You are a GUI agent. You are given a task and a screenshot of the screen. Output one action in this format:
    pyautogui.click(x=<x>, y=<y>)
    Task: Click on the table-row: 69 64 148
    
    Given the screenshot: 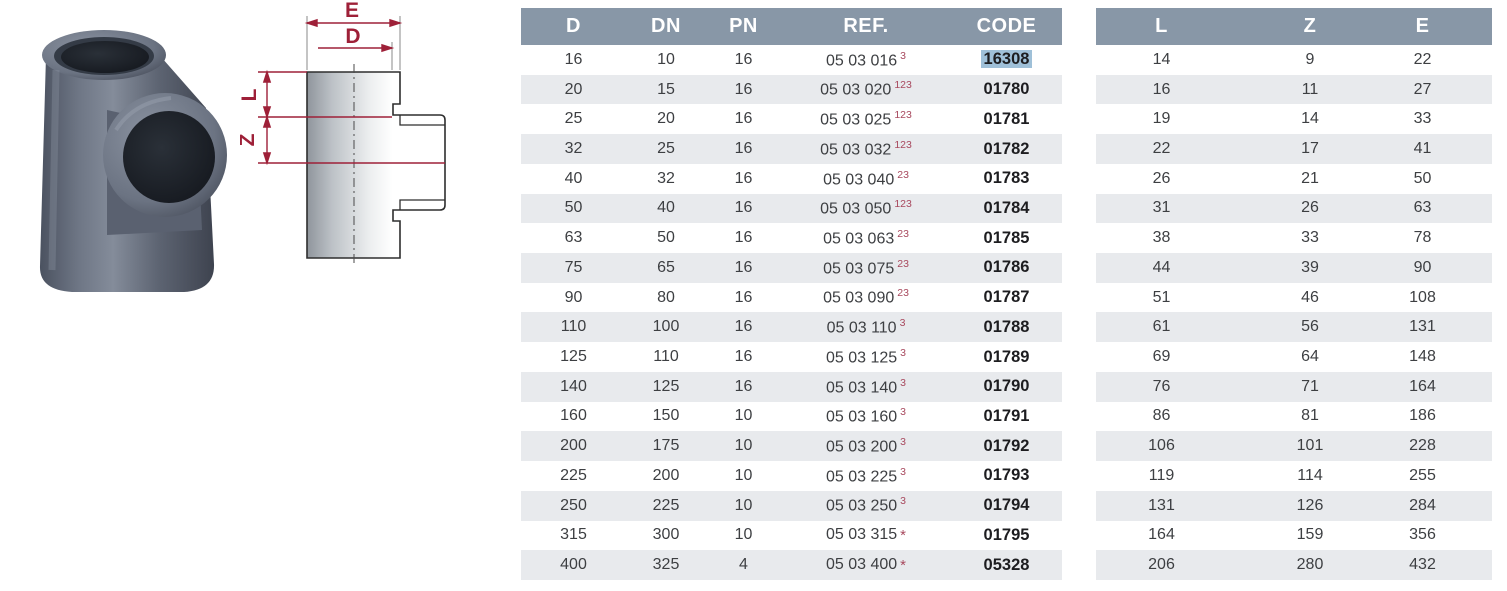 What is the action you would take?
    pyautogui.click(x=1294, y=357)
    